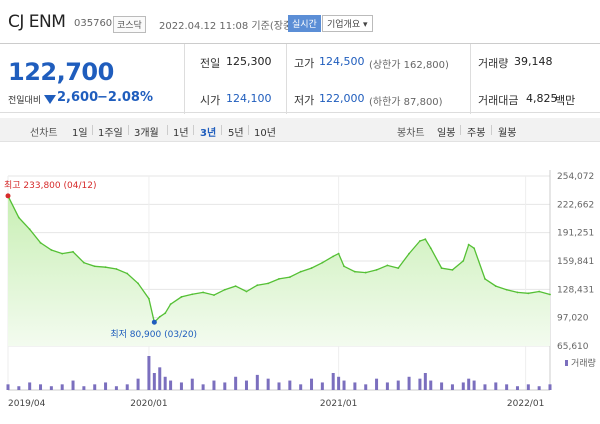  Describe the element at coordinates (208, 133) in the screenshot. I see `period-3y: 3년` at that location.